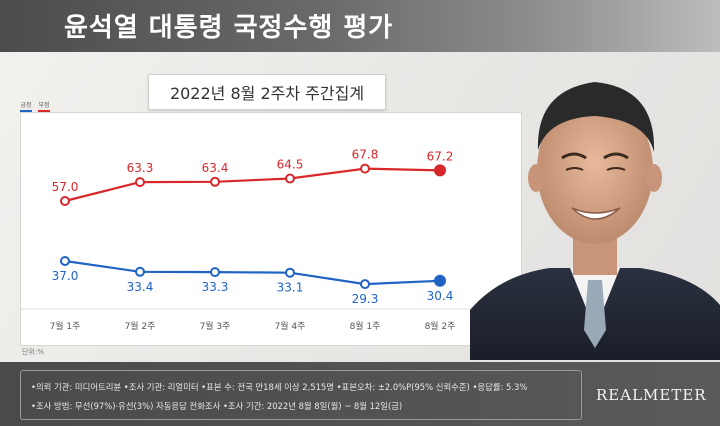 Image resolution: width=720 pixels, height=426 pixels. Describe the element at coordinates (65, 187) in the screenshot. I see `data-label-negative: 57.0` at that location.